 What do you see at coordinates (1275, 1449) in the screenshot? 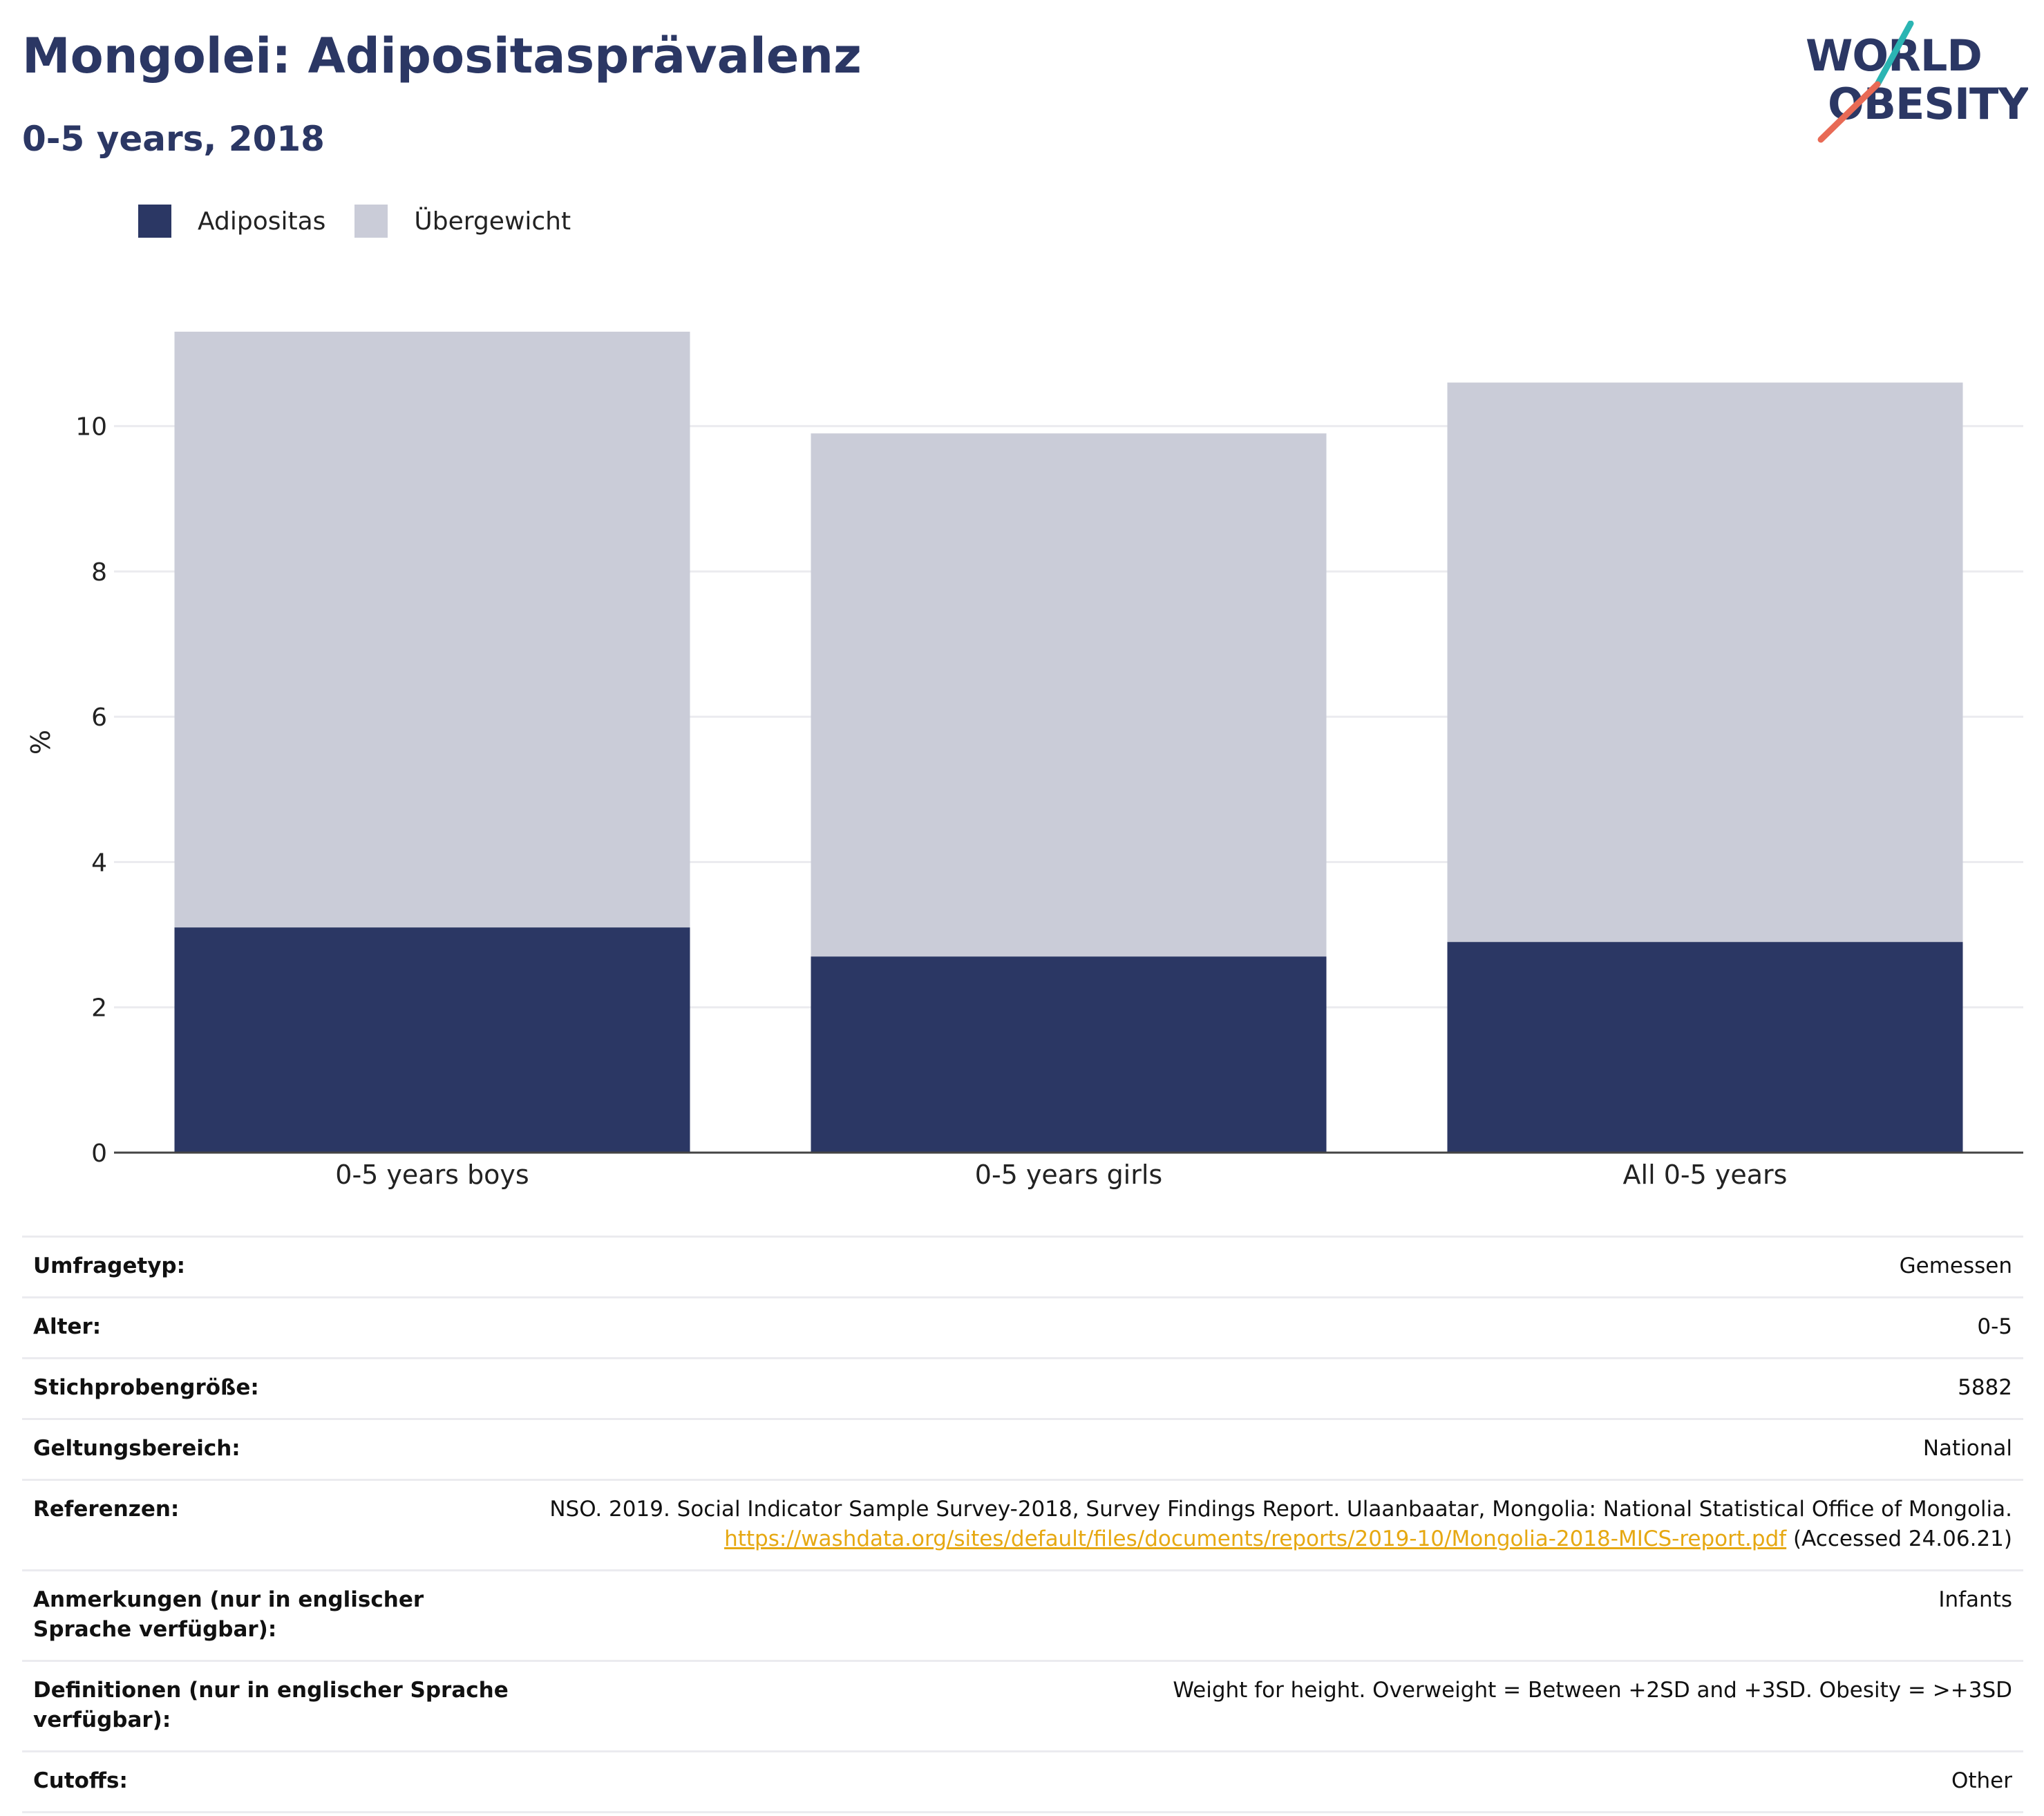
I see `info-value: National` at bounding box center [1275, 1449].